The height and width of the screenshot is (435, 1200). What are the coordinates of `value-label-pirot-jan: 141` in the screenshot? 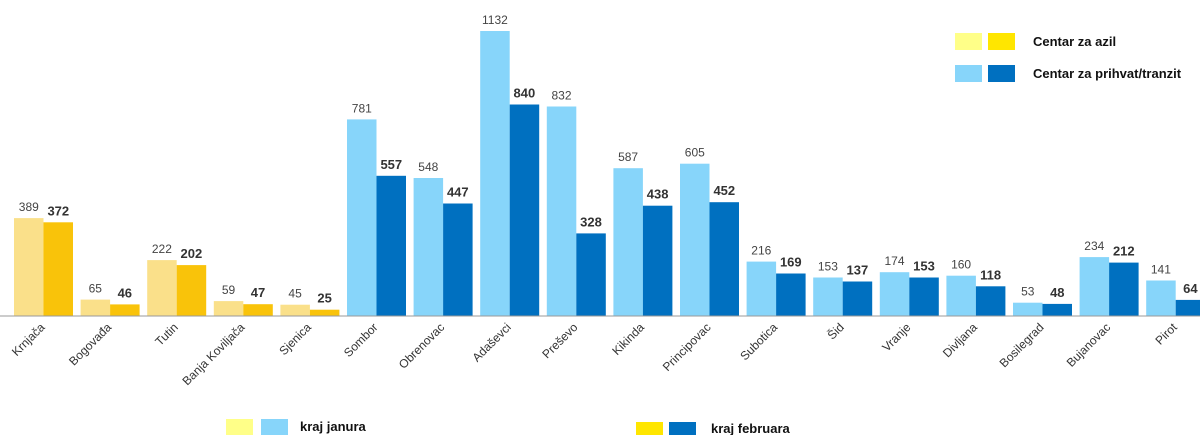 It's located at (1161, 270).